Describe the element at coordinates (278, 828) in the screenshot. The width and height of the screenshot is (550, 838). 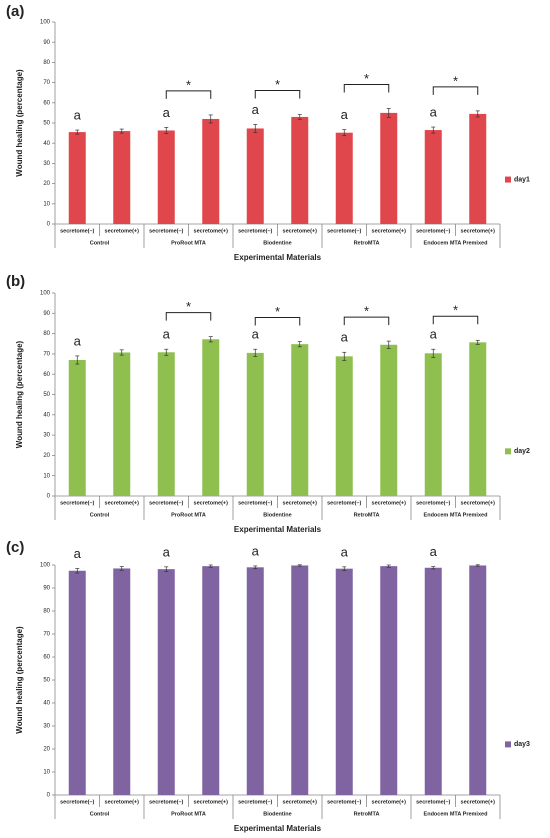
I see `x-axis-title: Experimental Materials` at that location.